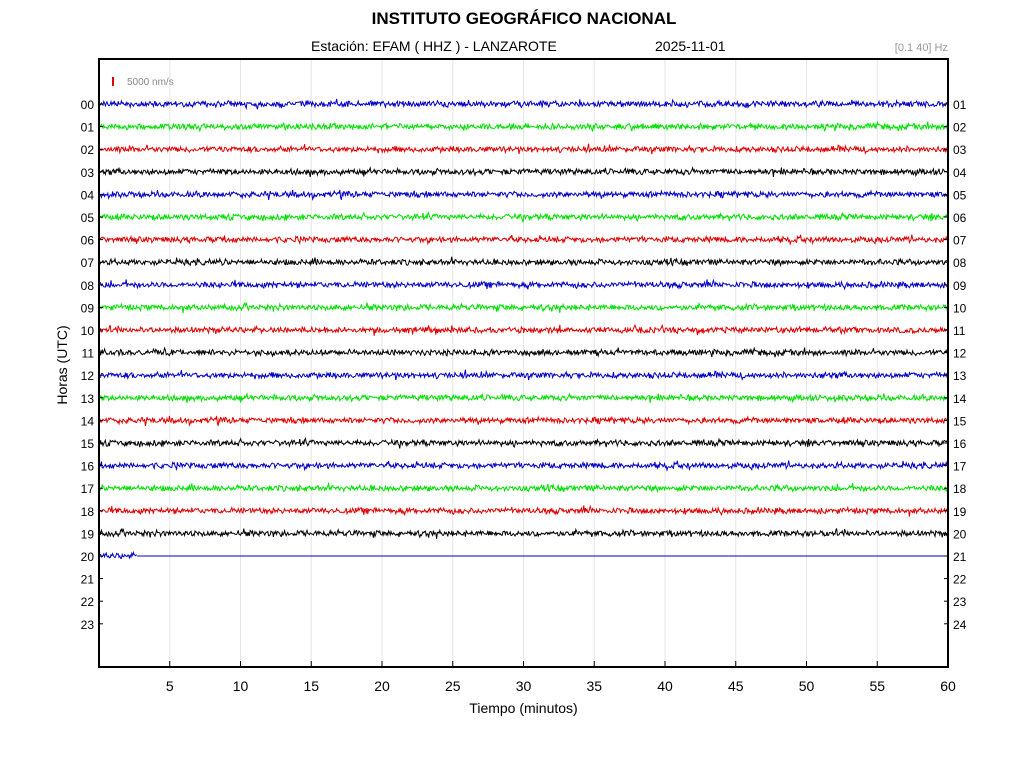 The width and height of the screenshot is (1024, 768). I want to click on y-tick-label-right: 03, so click(960, 150).